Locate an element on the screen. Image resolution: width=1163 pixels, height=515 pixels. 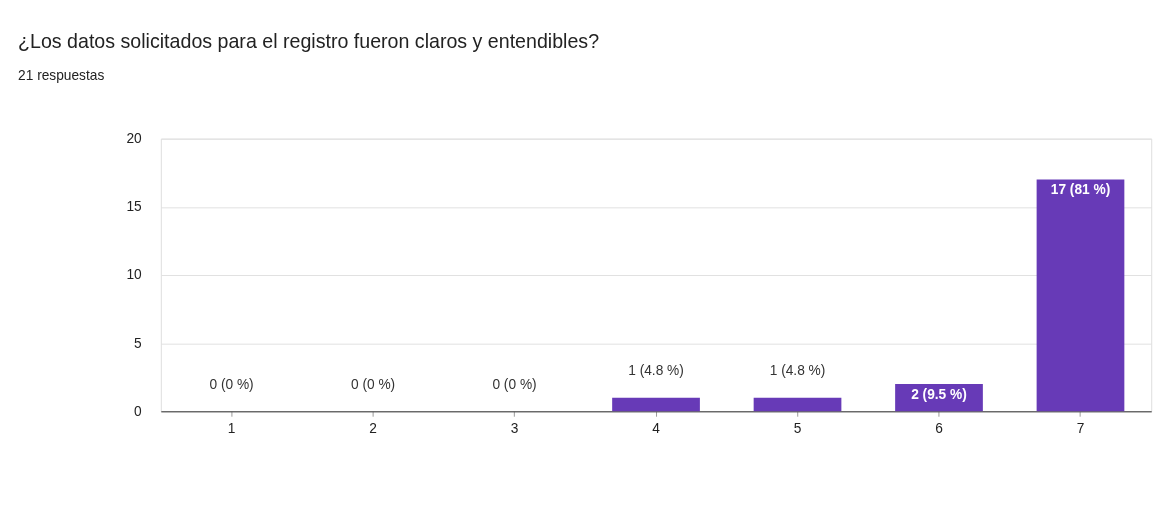
y-tick-label: 15 is located at coordinates (134, 207).